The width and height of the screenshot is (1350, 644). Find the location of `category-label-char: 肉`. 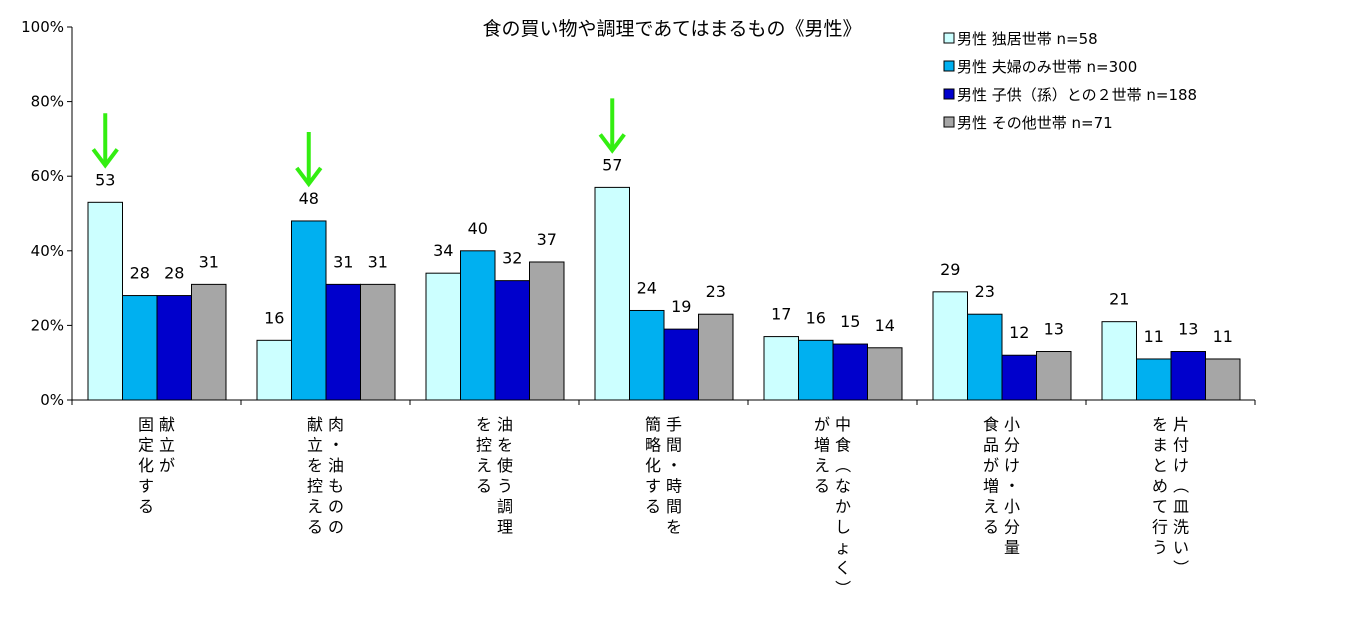

category-label-char: 肉 is located at coordinates (336, 424).